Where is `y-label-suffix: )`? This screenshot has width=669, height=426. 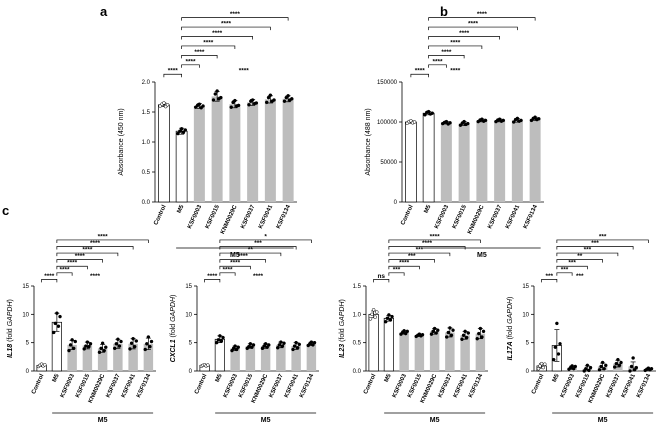
y-label-suffix: ) is located at coordinates (342, 300).